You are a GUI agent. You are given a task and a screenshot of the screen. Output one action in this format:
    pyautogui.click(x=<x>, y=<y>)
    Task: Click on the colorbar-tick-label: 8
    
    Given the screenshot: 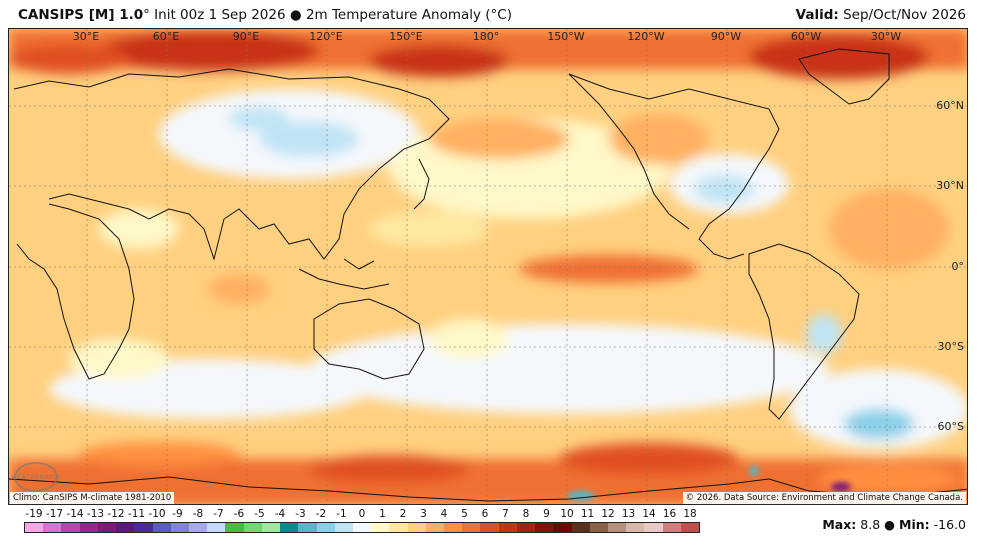 What is the action you would take?
    pyautogui.click(x=526, y=514)
    